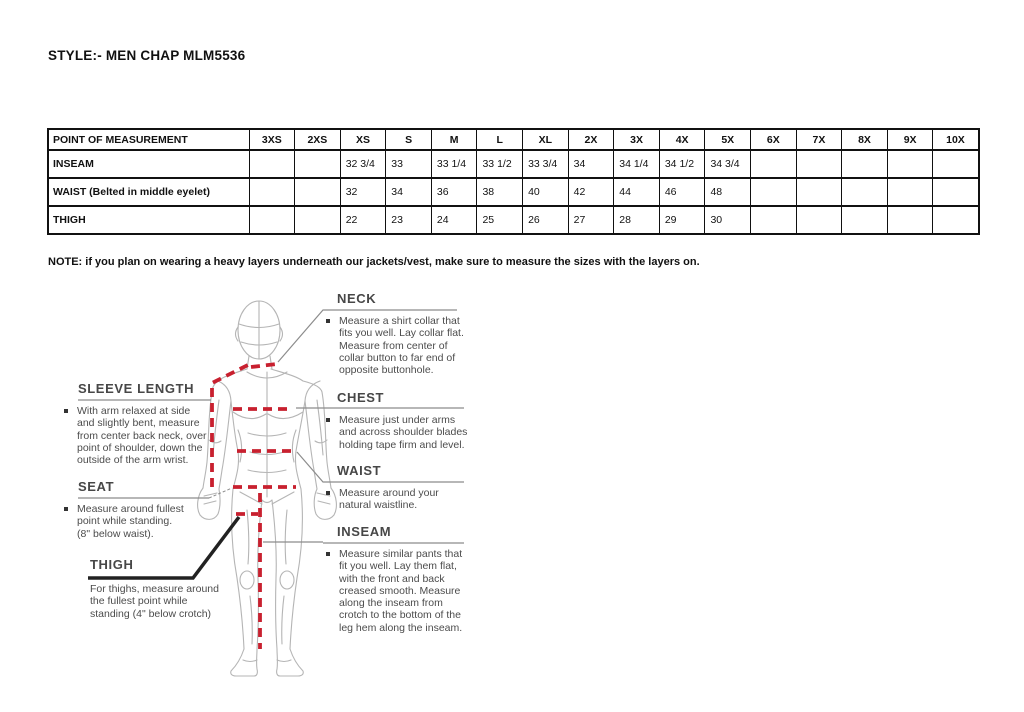 The width and height of the screenshot is (1024, 712). What do you see at coordinates (148, 220) in the screenshot?
I see `row-label: THIGH` at bounding box center [148, 220].